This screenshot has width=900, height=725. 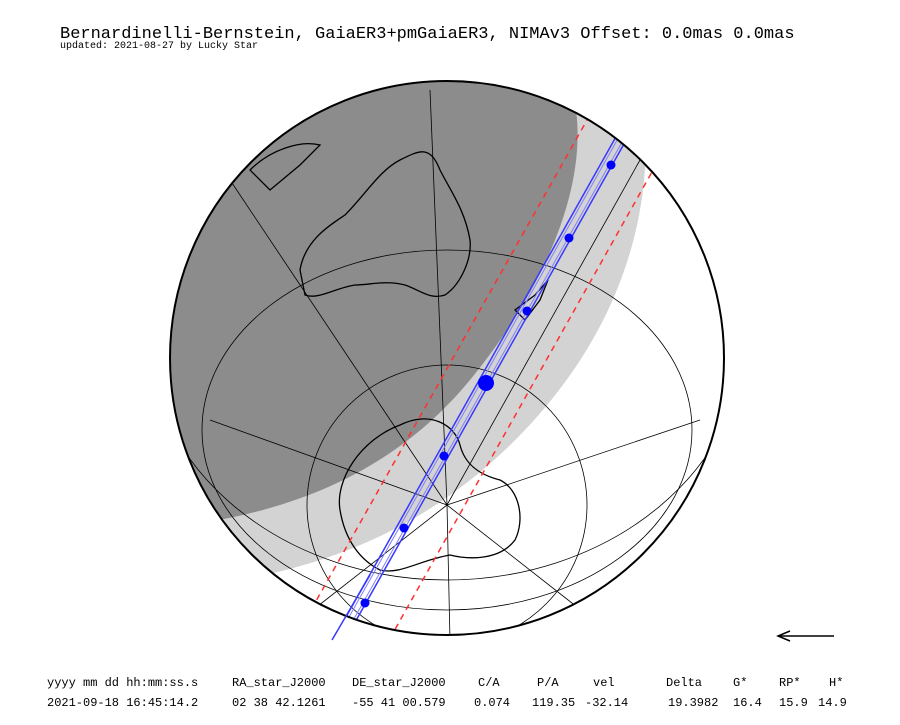 I want to click on column-header: yyyy mm dd hh:mm:ss.s, so click(x=122, y=683).